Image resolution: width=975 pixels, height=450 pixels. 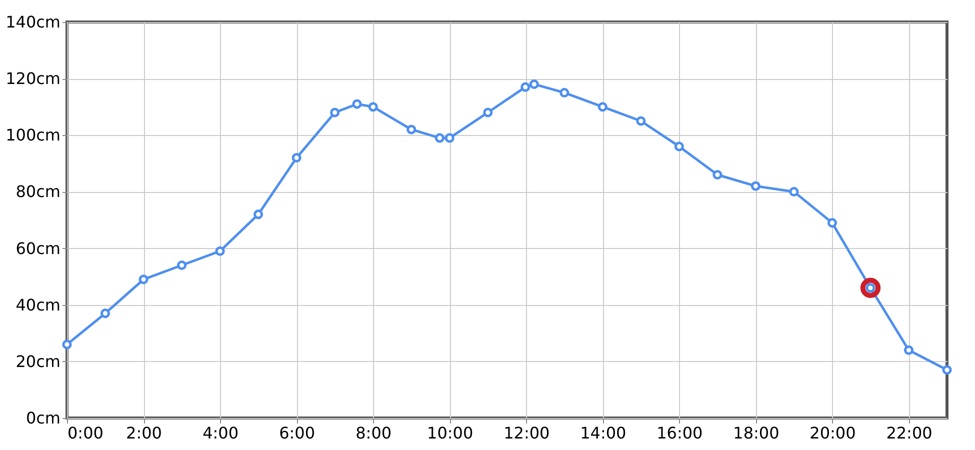 What do you see at coordinates (38, 361) in the screenshot?
I see `y-tick-label: 20cm` at bounding box center [38, 361].